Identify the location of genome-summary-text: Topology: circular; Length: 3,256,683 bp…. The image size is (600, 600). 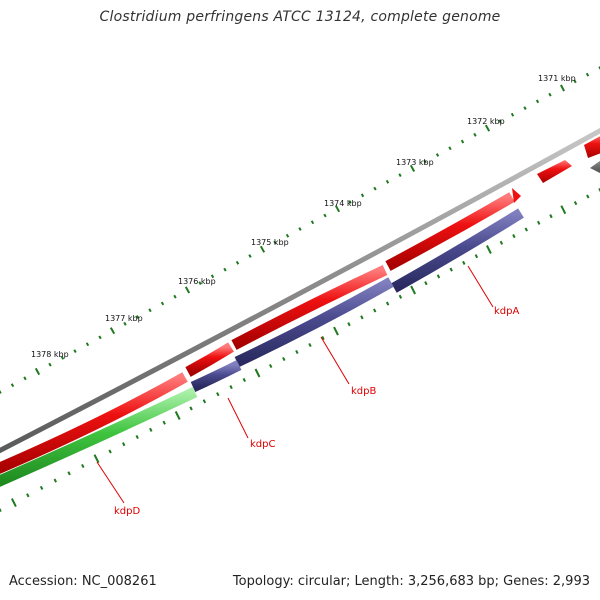
(411, 581).